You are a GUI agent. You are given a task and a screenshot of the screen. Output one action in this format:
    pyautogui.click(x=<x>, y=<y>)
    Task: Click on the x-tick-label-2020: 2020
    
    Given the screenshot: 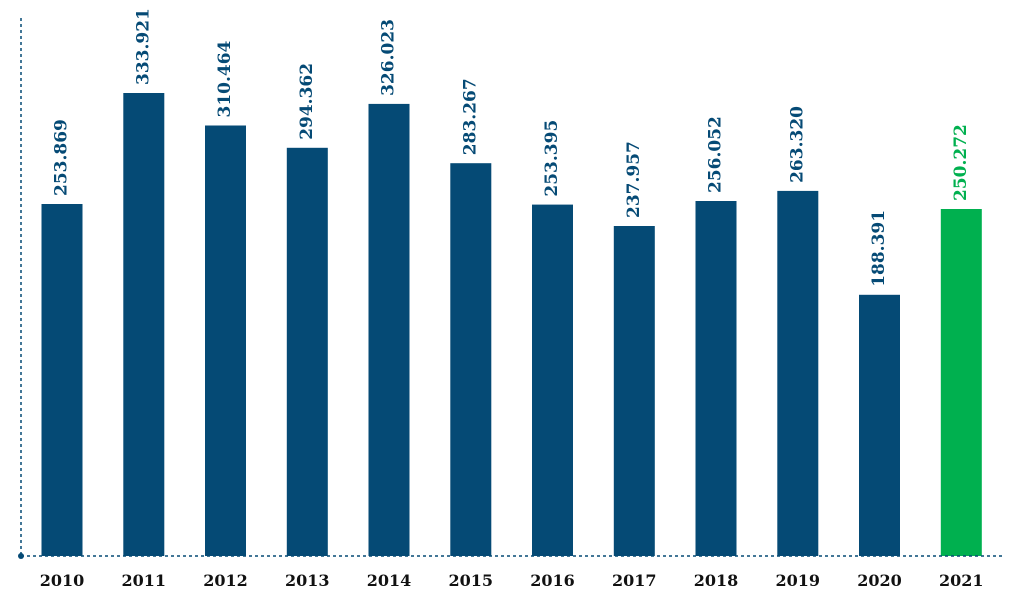 What is the action you would take?
    pyautogui.click(x=879, y=580)
    